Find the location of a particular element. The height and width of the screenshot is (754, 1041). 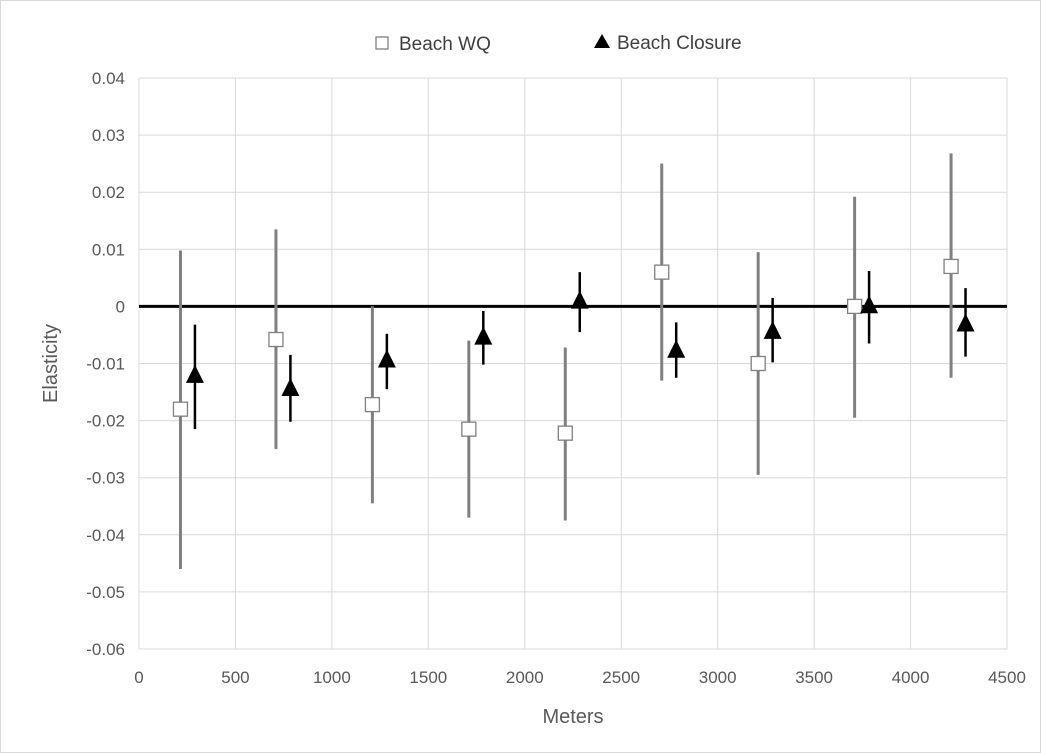

y-tick-label: 0.04 is located at coordinates (108, 78).